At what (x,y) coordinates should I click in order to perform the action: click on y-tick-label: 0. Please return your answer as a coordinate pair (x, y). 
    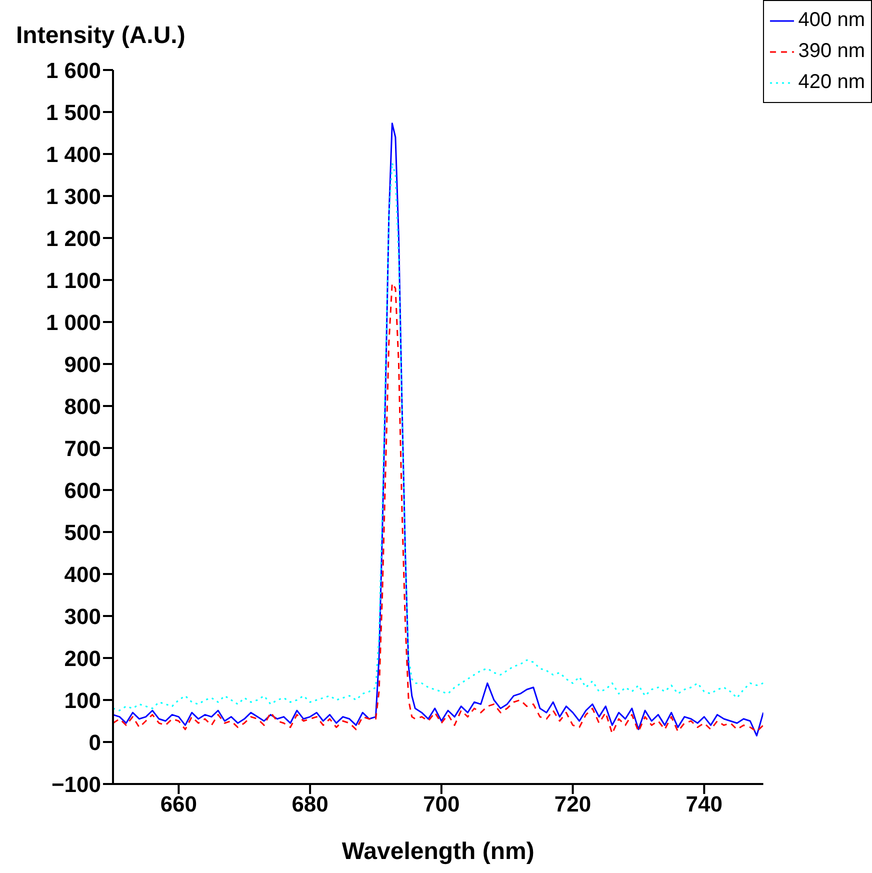
    Looking at the image, I should click on (94, 742).